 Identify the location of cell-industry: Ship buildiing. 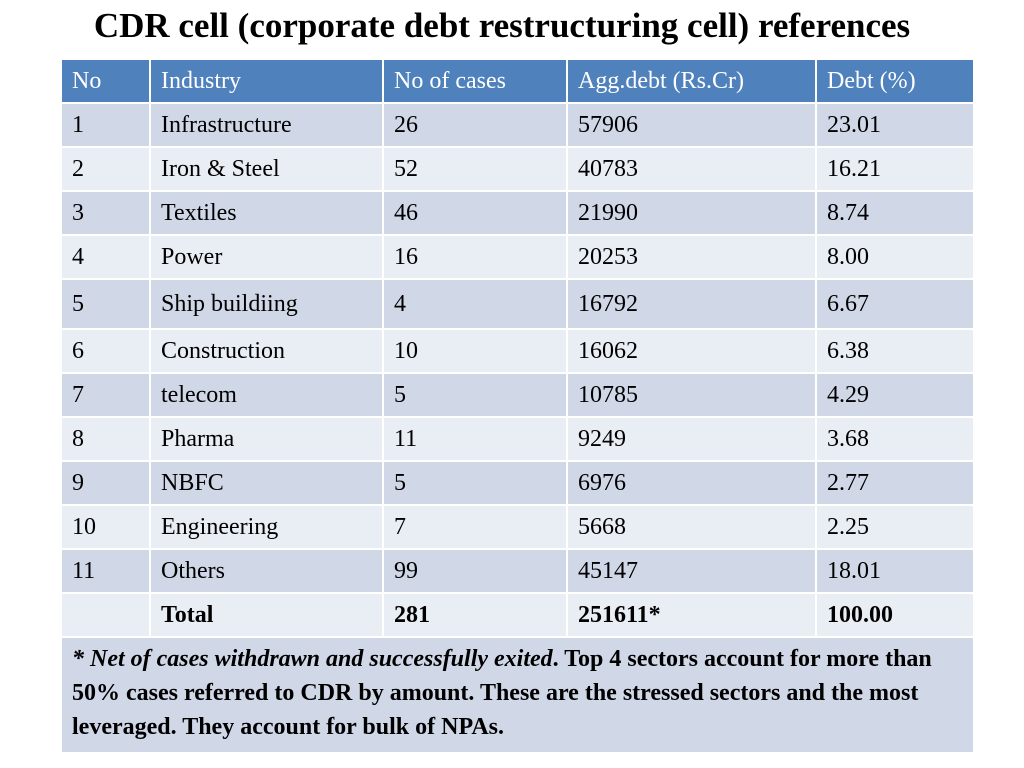
(266, 304).